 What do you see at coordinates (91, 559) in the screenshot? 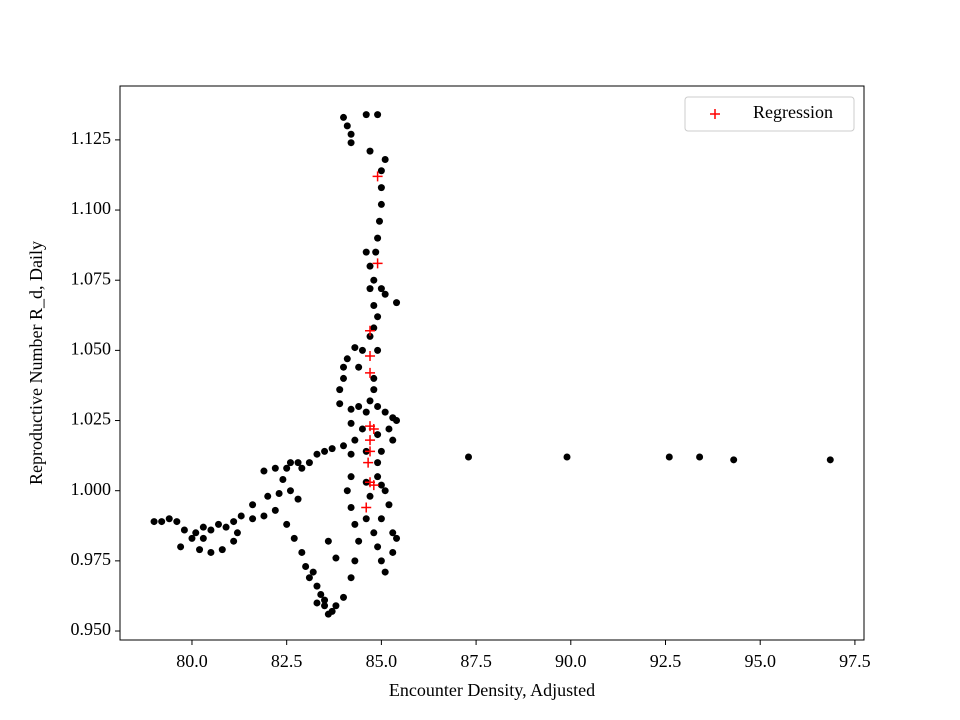
I see `y-tick-label: 0.975` at bounding box center [91, 559].